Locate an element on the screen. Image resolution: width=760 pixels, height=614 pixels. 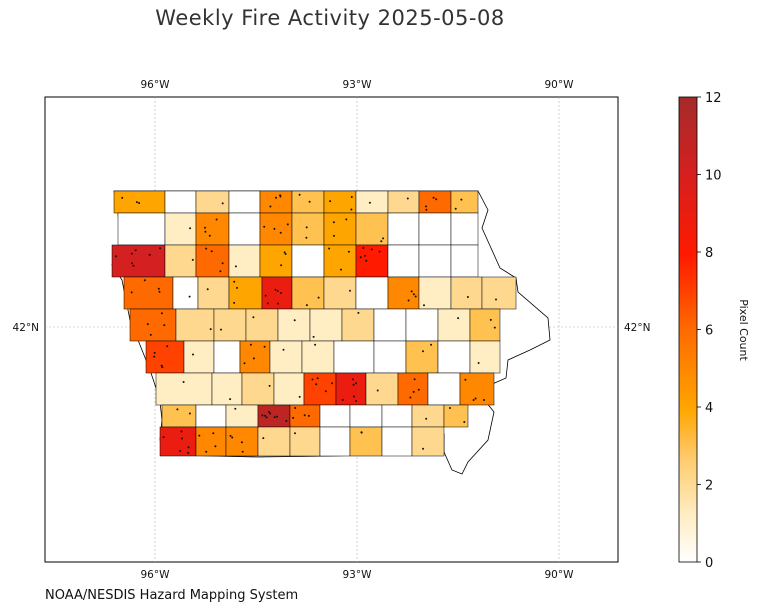
top-lon-tick-90w: 90°W is located at coordinates (560, 85).